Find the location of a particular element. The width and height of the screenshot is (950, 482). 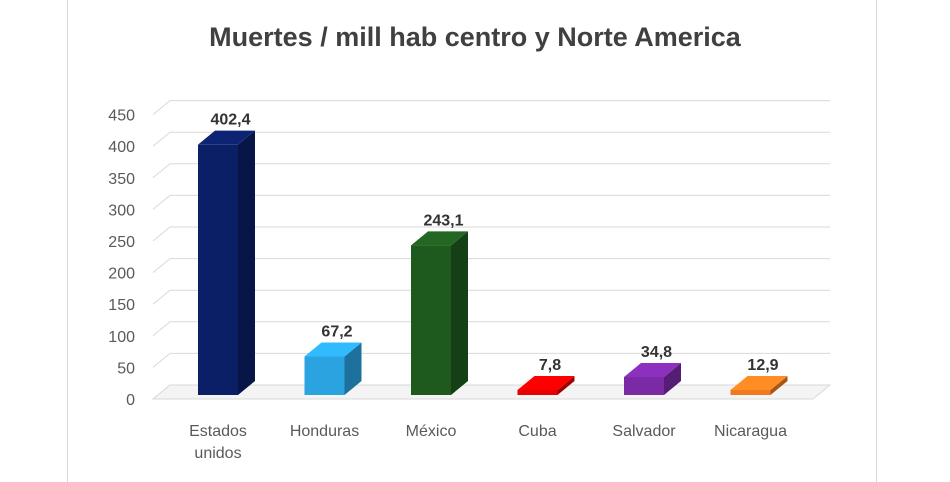

y-axis: 0 50 100 150 200 250 300 350 400 450 is located at coordinates (121, 258).